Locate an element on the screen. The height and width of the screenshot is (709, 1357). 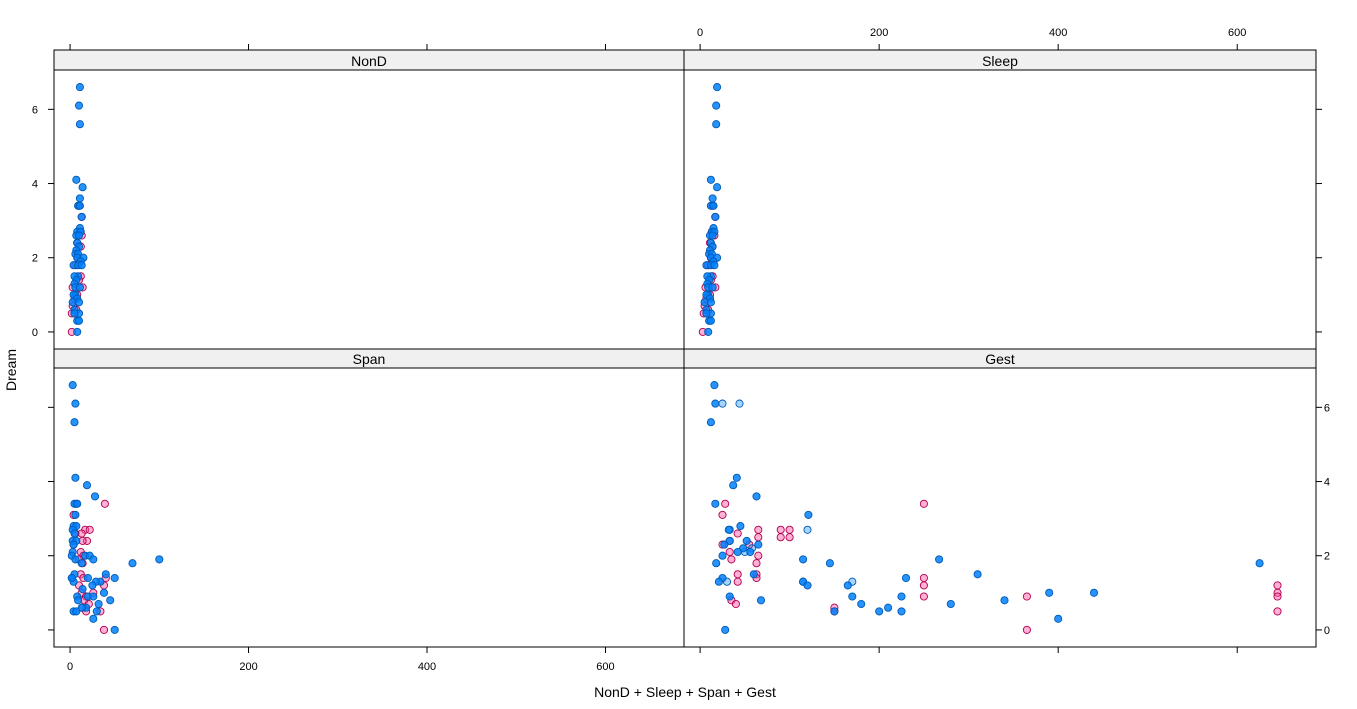
strip-label-nond: NonD is located at coordinates (369, 61).